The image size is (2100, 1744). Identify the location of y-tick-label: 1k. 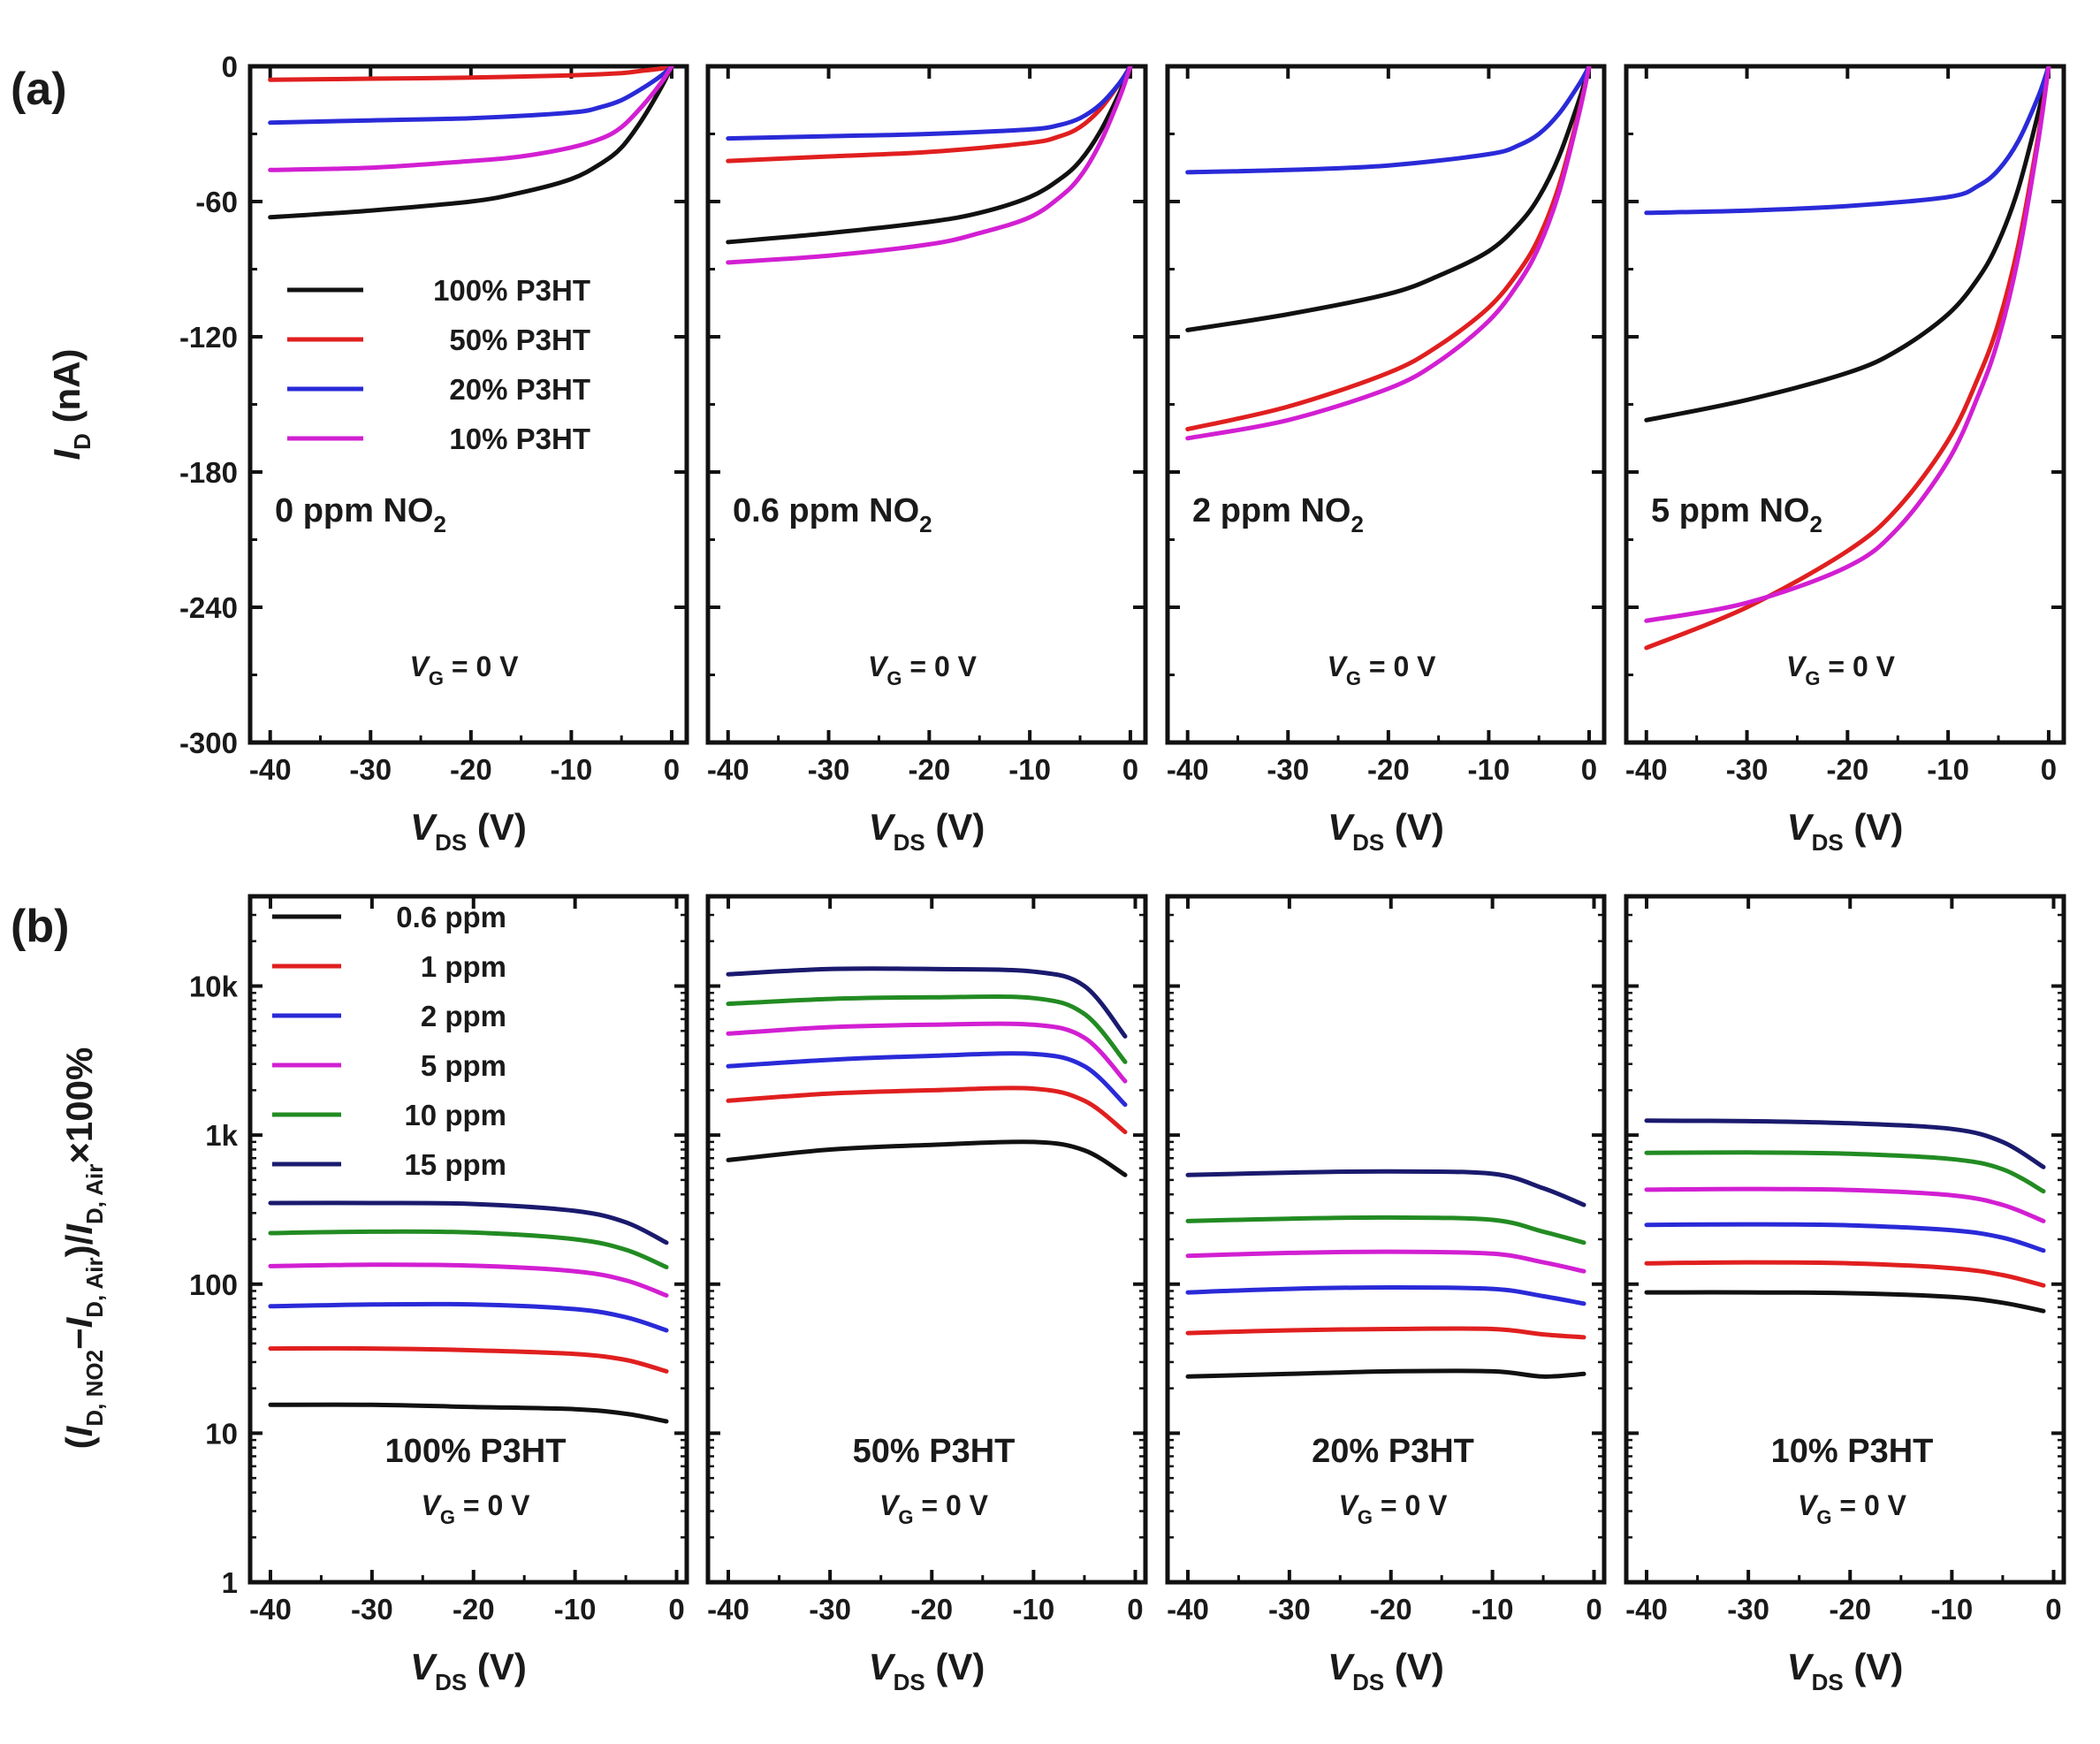
(221, 1135).